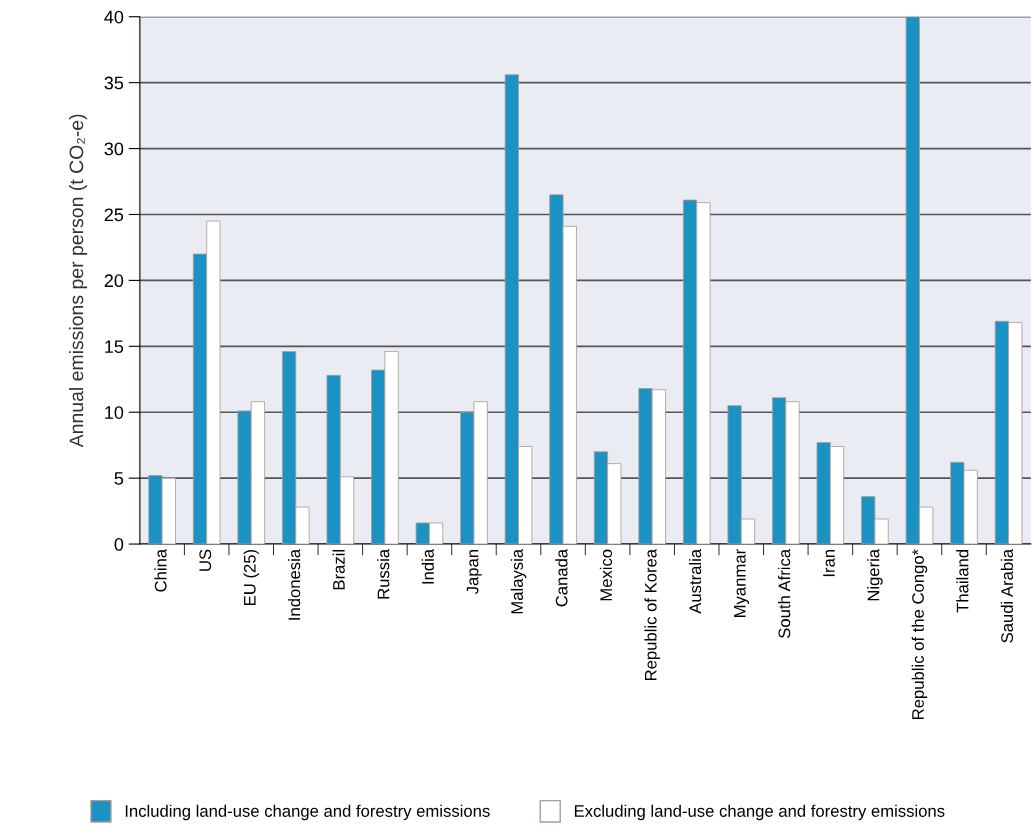 The height and width of the screenshot is (837, 1036). Describe the element at coordinates (119, 478) in the screenshot. I see `y-tick-label: 5` at that location.